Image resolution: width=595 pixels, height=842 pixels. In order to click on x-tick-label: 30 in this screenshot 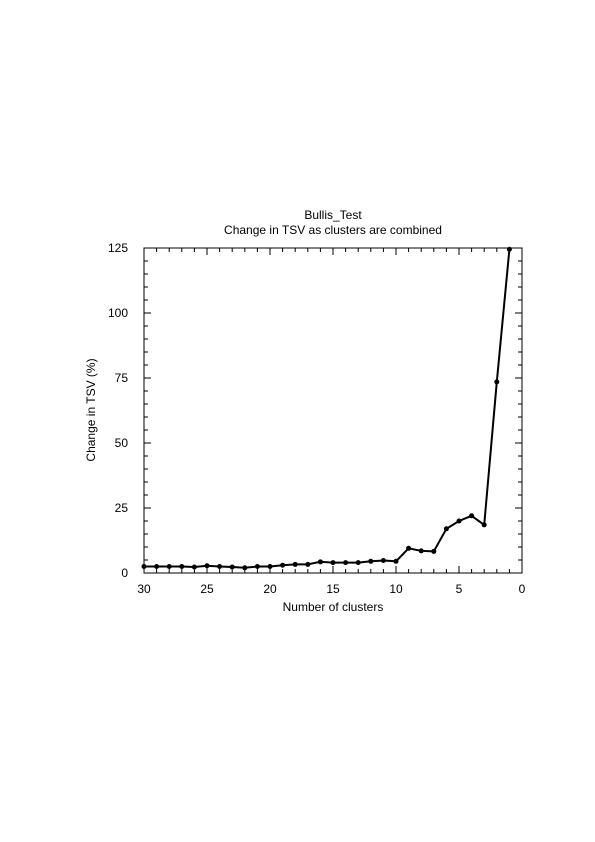, I will do `click(144, 589)`.